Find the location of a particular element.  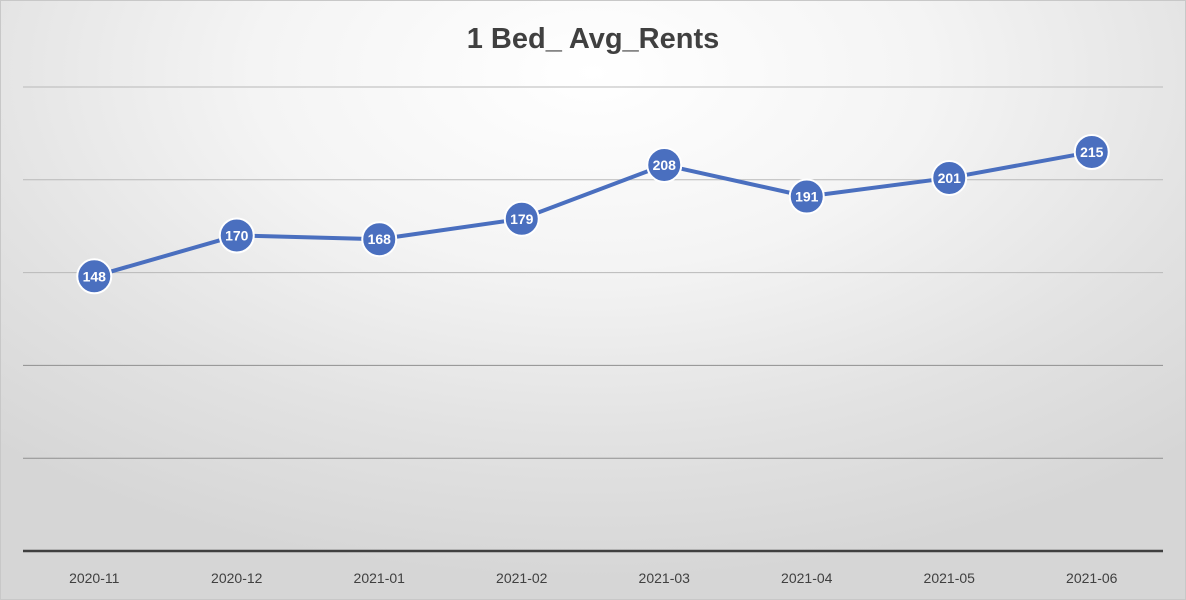

x-tick-label: 2021-04 is located at coordinates (807, 578).